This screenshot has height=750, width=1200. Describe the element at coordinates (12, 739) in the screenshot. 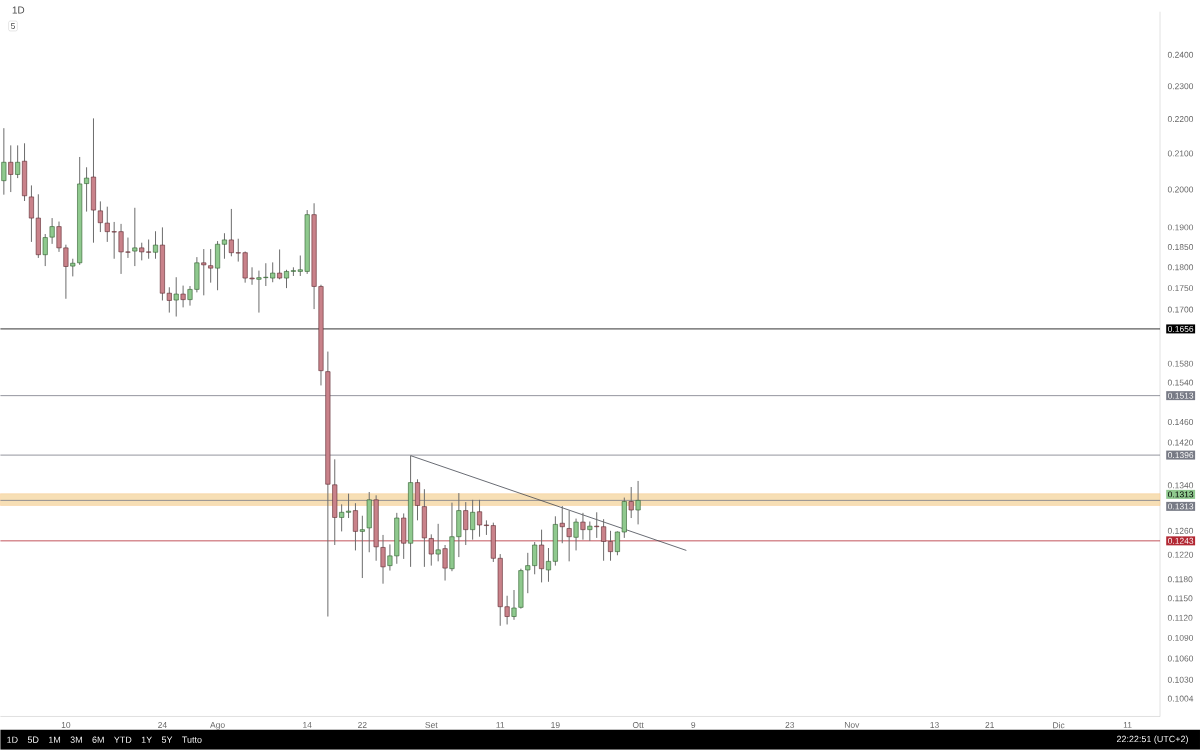

I see `text: 1D` at that location.